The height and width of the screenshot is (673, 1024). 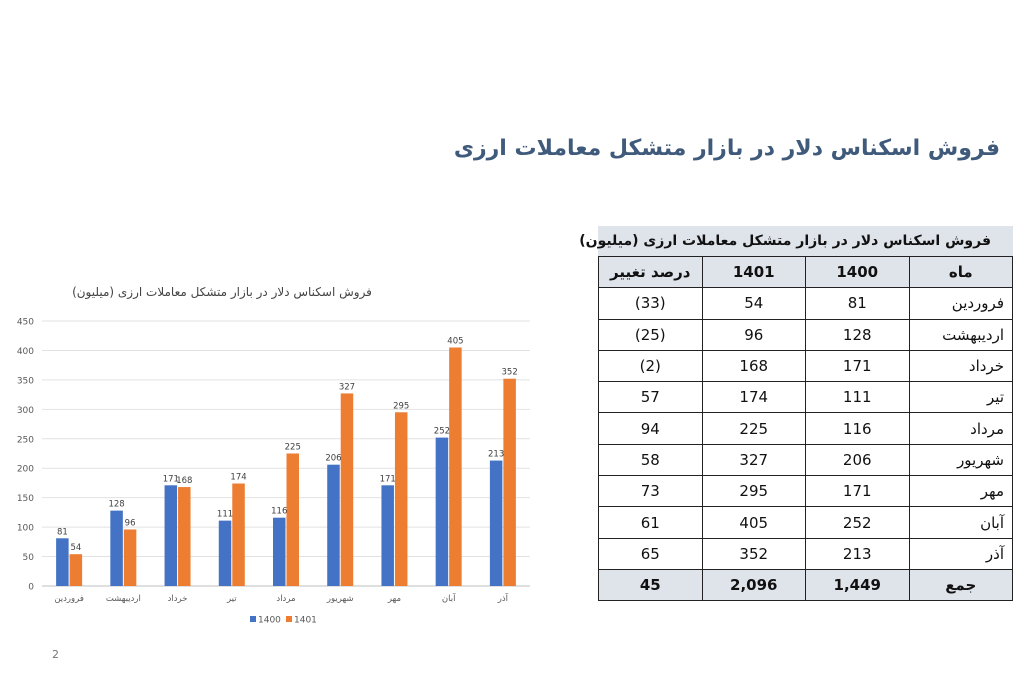 I want to click on table-row: مهر 171 295 73, so click(x=805, y=491).